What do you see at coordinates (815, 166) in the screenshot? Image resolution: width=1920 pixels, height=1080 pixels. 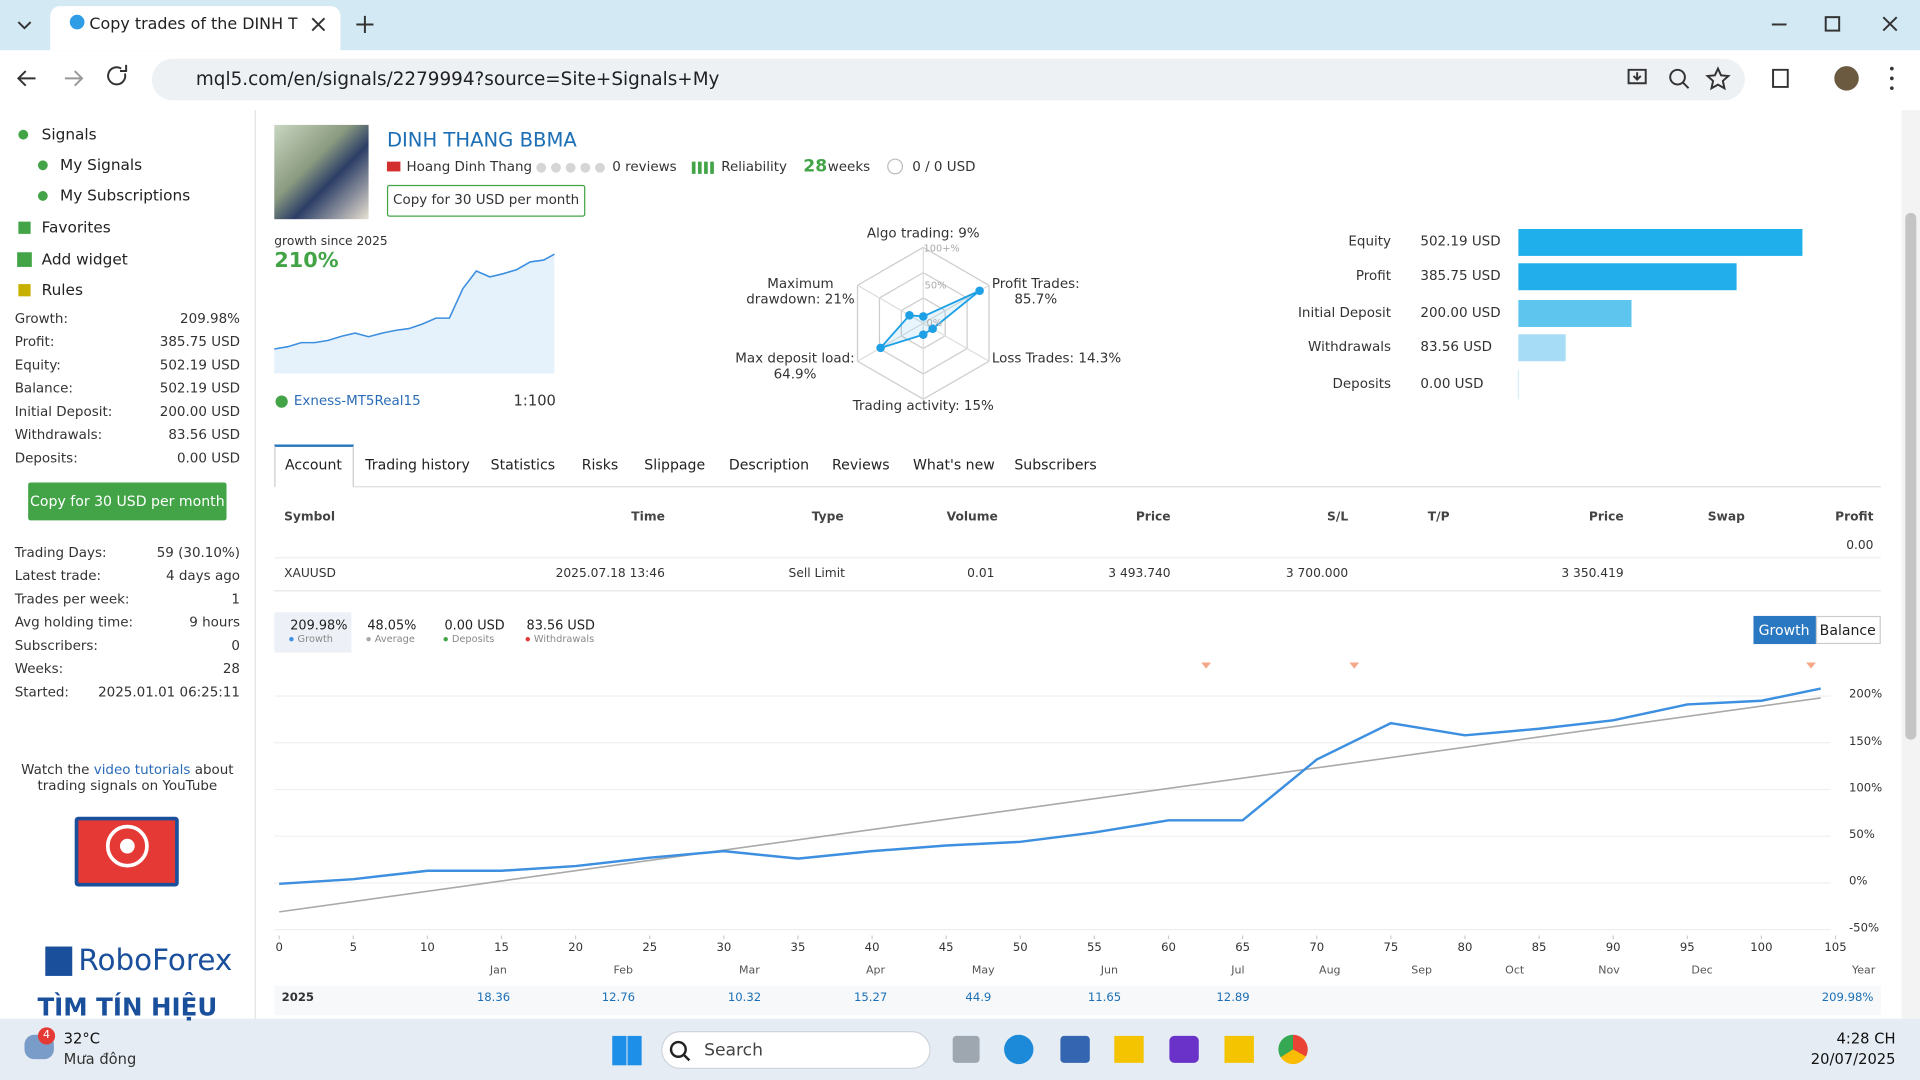 I see `weeks: 28` at bounding box center [815, 166].